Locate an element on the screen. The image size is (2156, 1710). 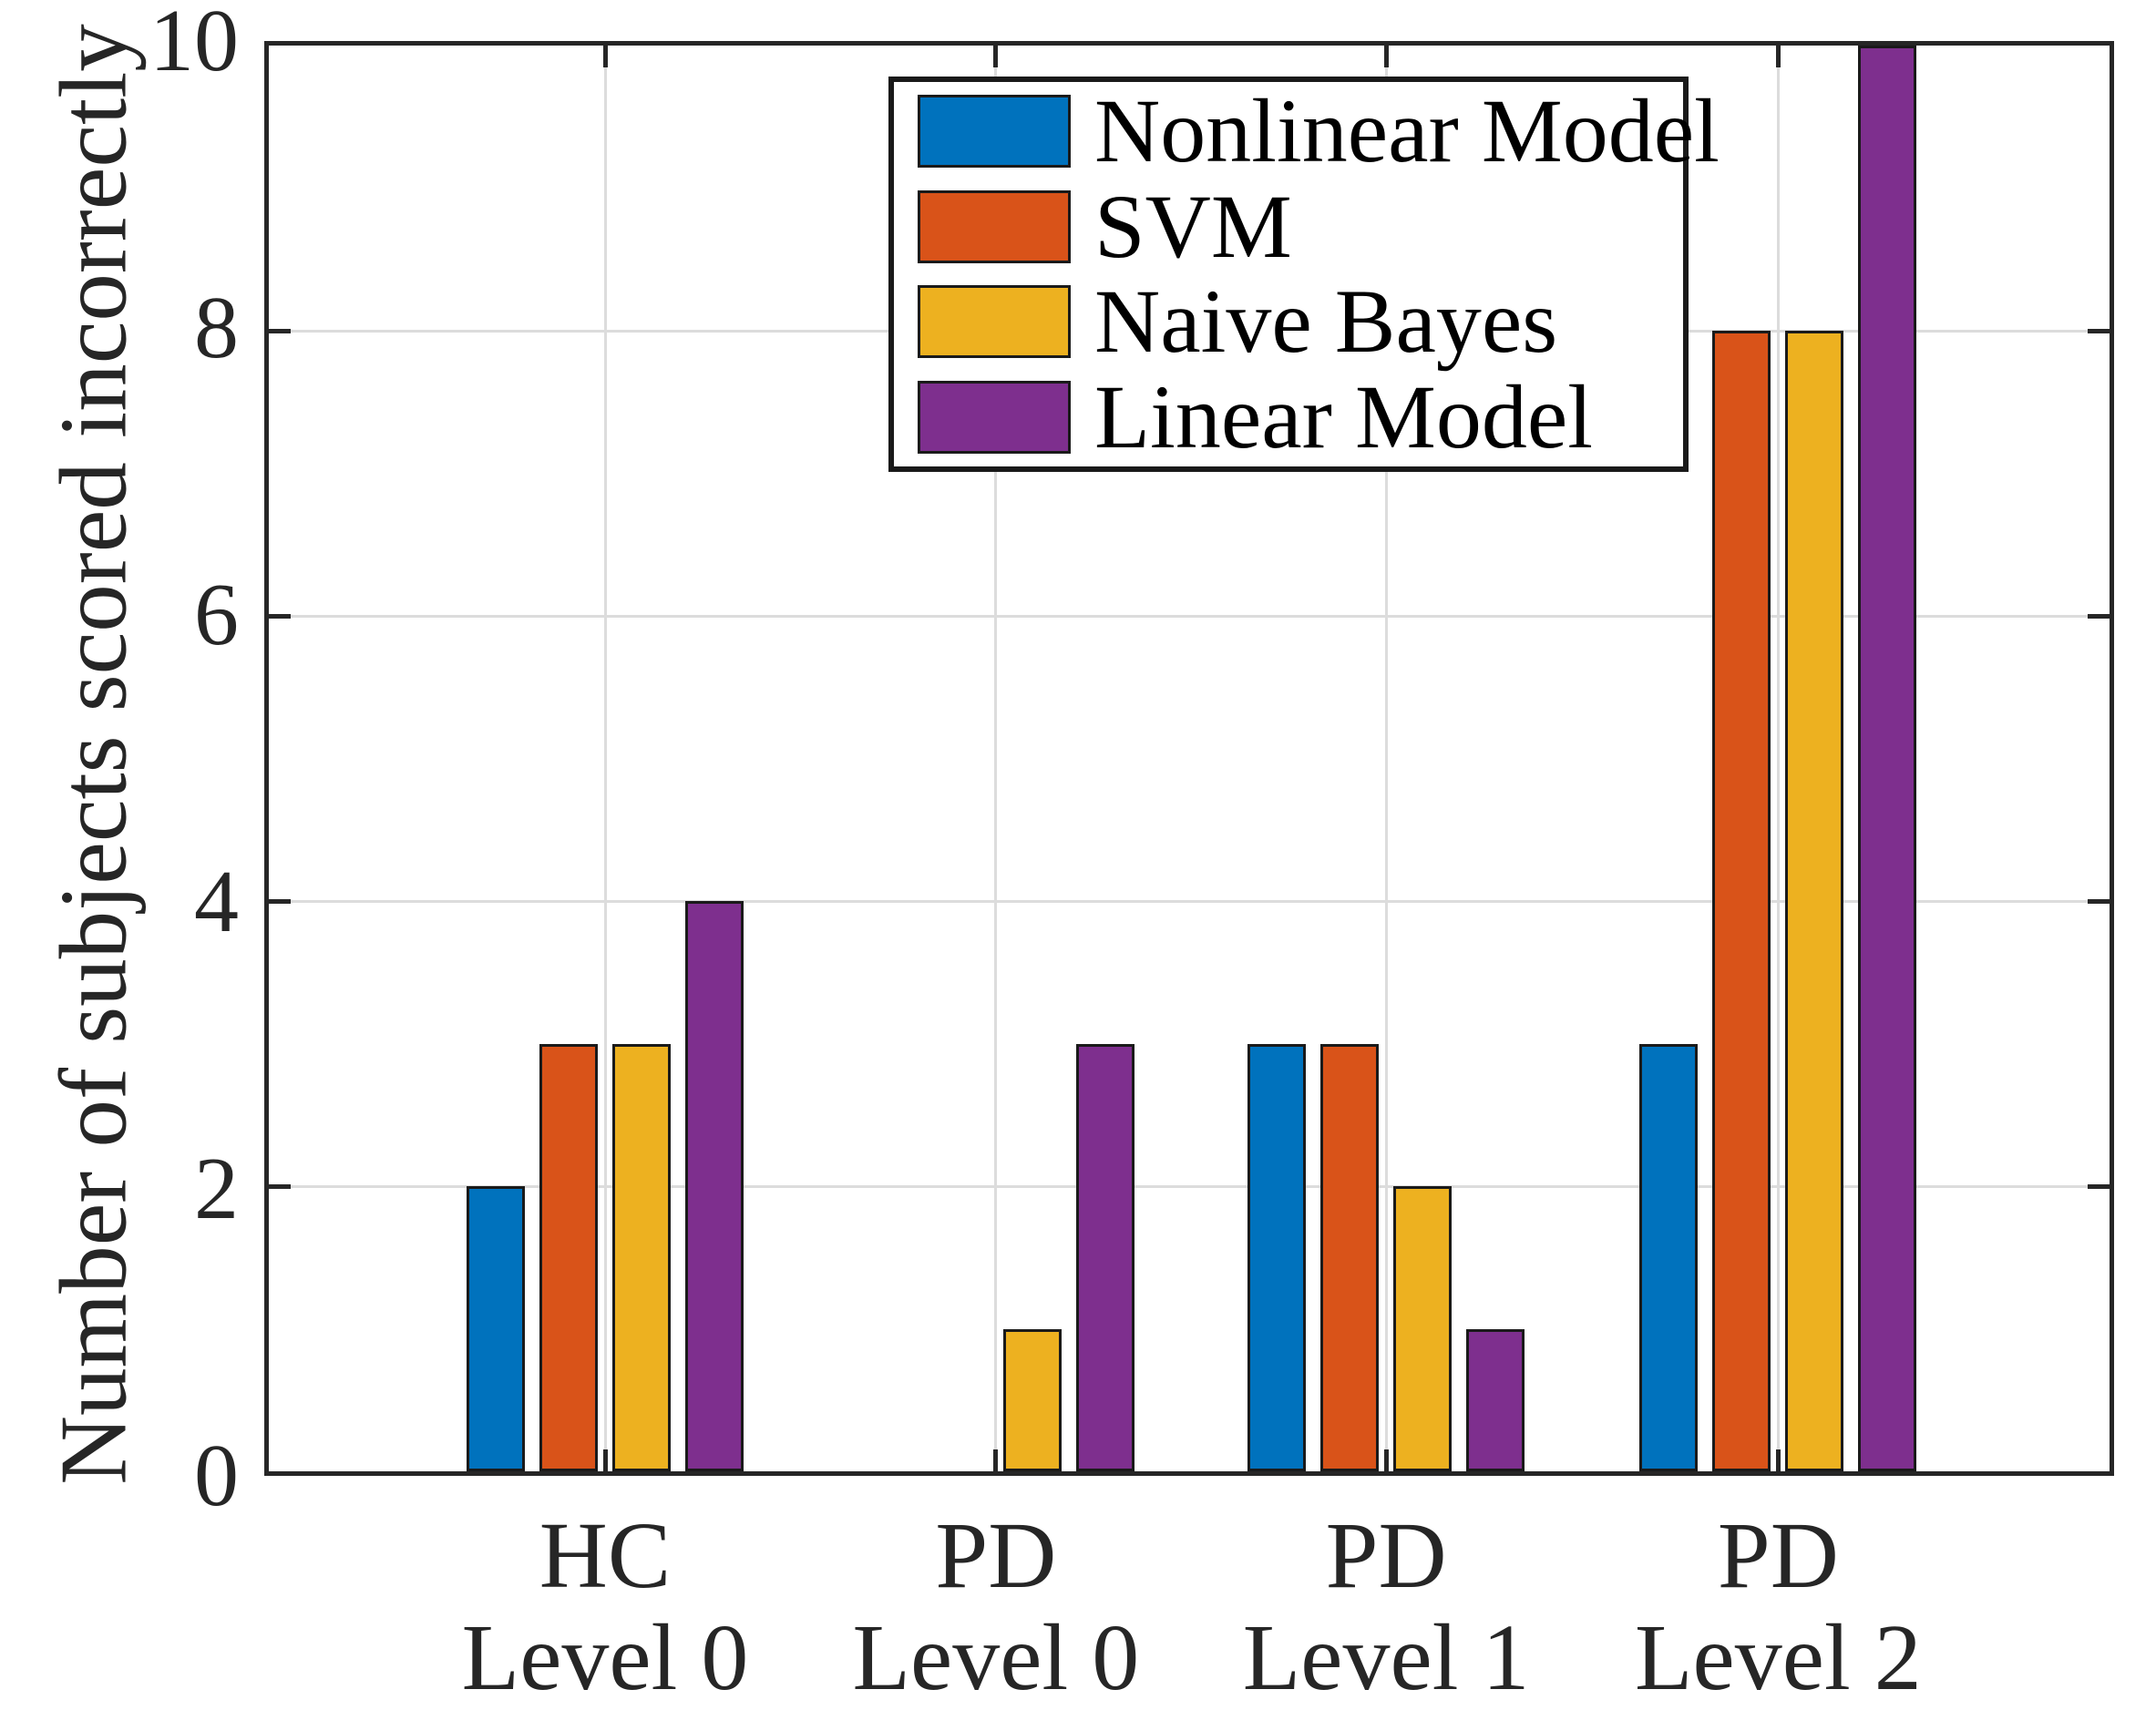
legend-item-nonlinear-model: Nonlinear Model is located at coordinates (1307, 131).